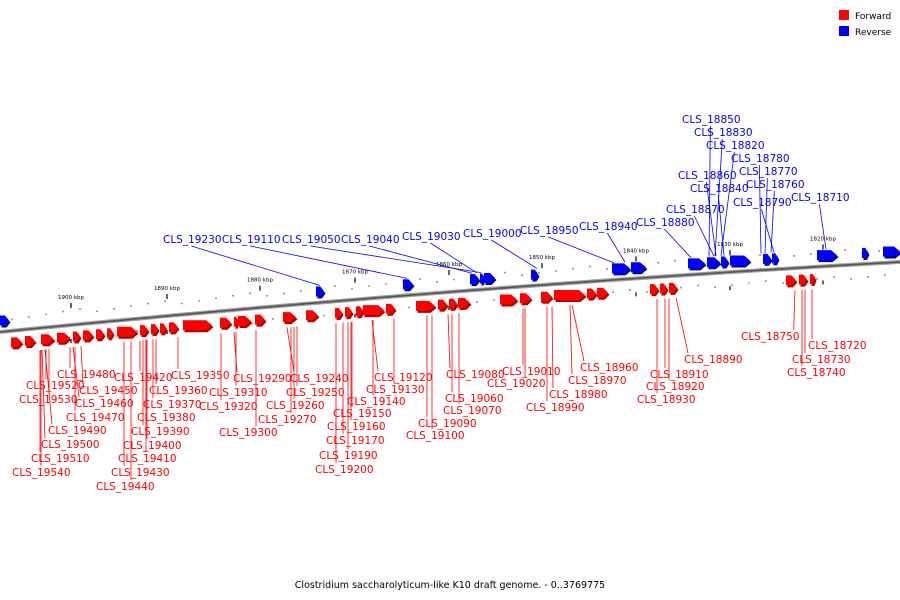 This screenshot has width=900, height=600. What do you see at coordinates (355, 273) in the screenshot?
I see `kbp-label: 1870 kbp` at bounding box center [355, 273].